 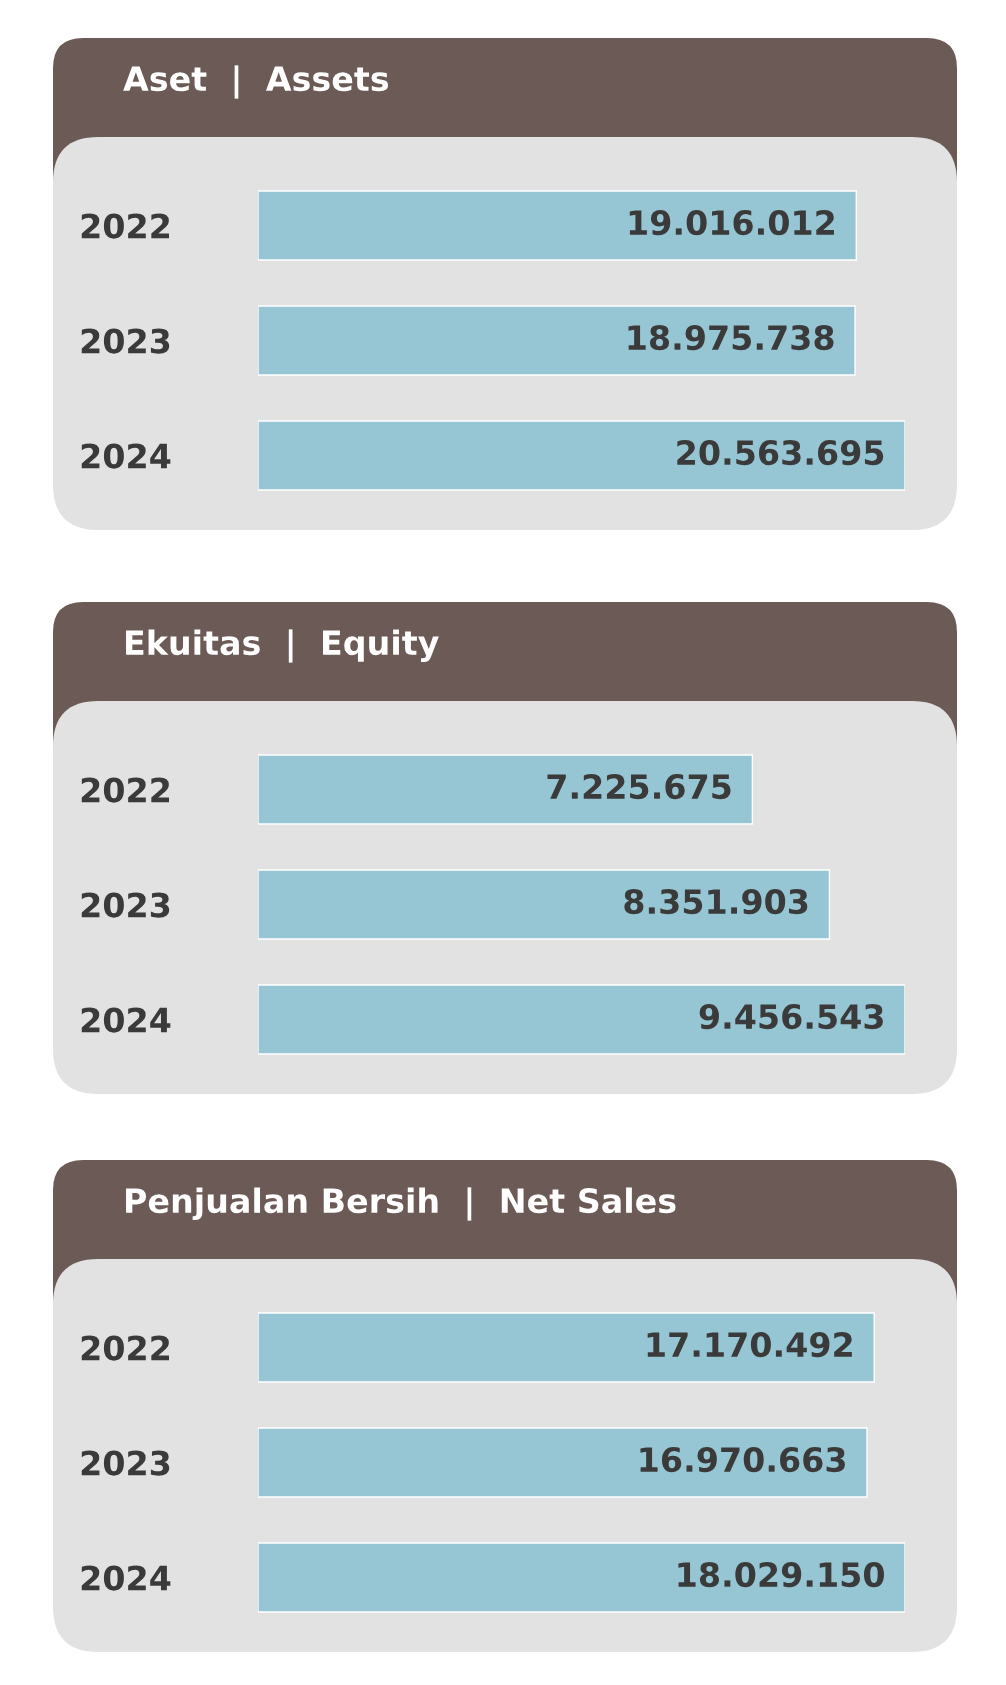 I want to click on data-label: 8.351.903, so click(x=716, y=901).